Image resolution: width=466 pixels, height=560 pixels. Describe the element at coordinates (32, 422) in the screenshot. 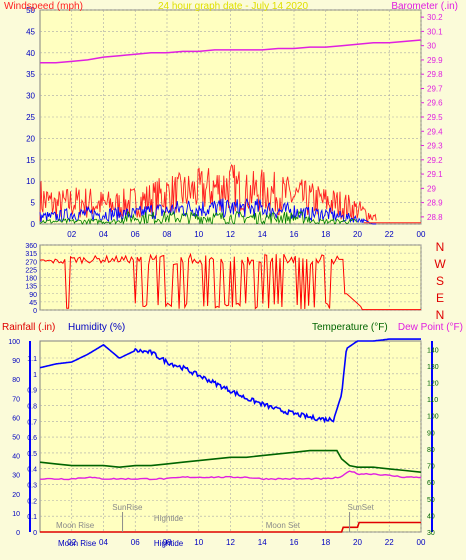

I see `rain-y-tick: 0.7` at that location.